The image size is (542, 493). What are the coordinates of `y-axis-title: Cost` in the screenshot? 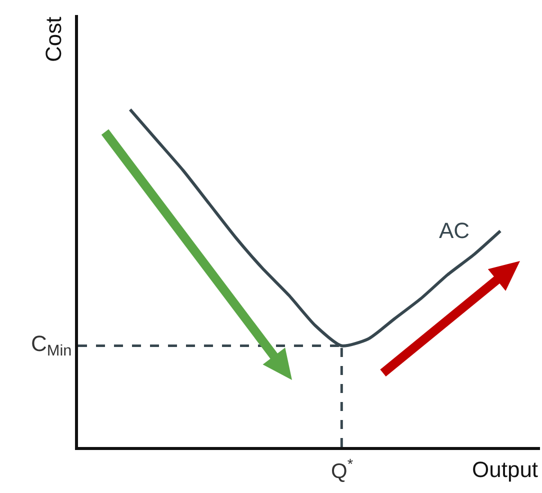 It's located at (53, 39).